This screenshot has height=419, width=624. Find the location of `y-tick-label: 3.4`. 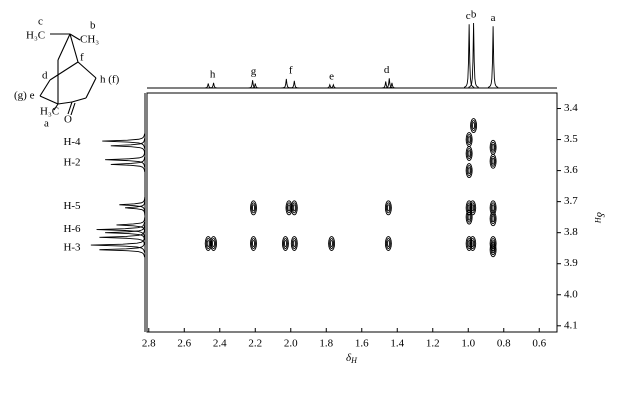

y-tick-label: 3.4 is located at coordinates (571, 108).